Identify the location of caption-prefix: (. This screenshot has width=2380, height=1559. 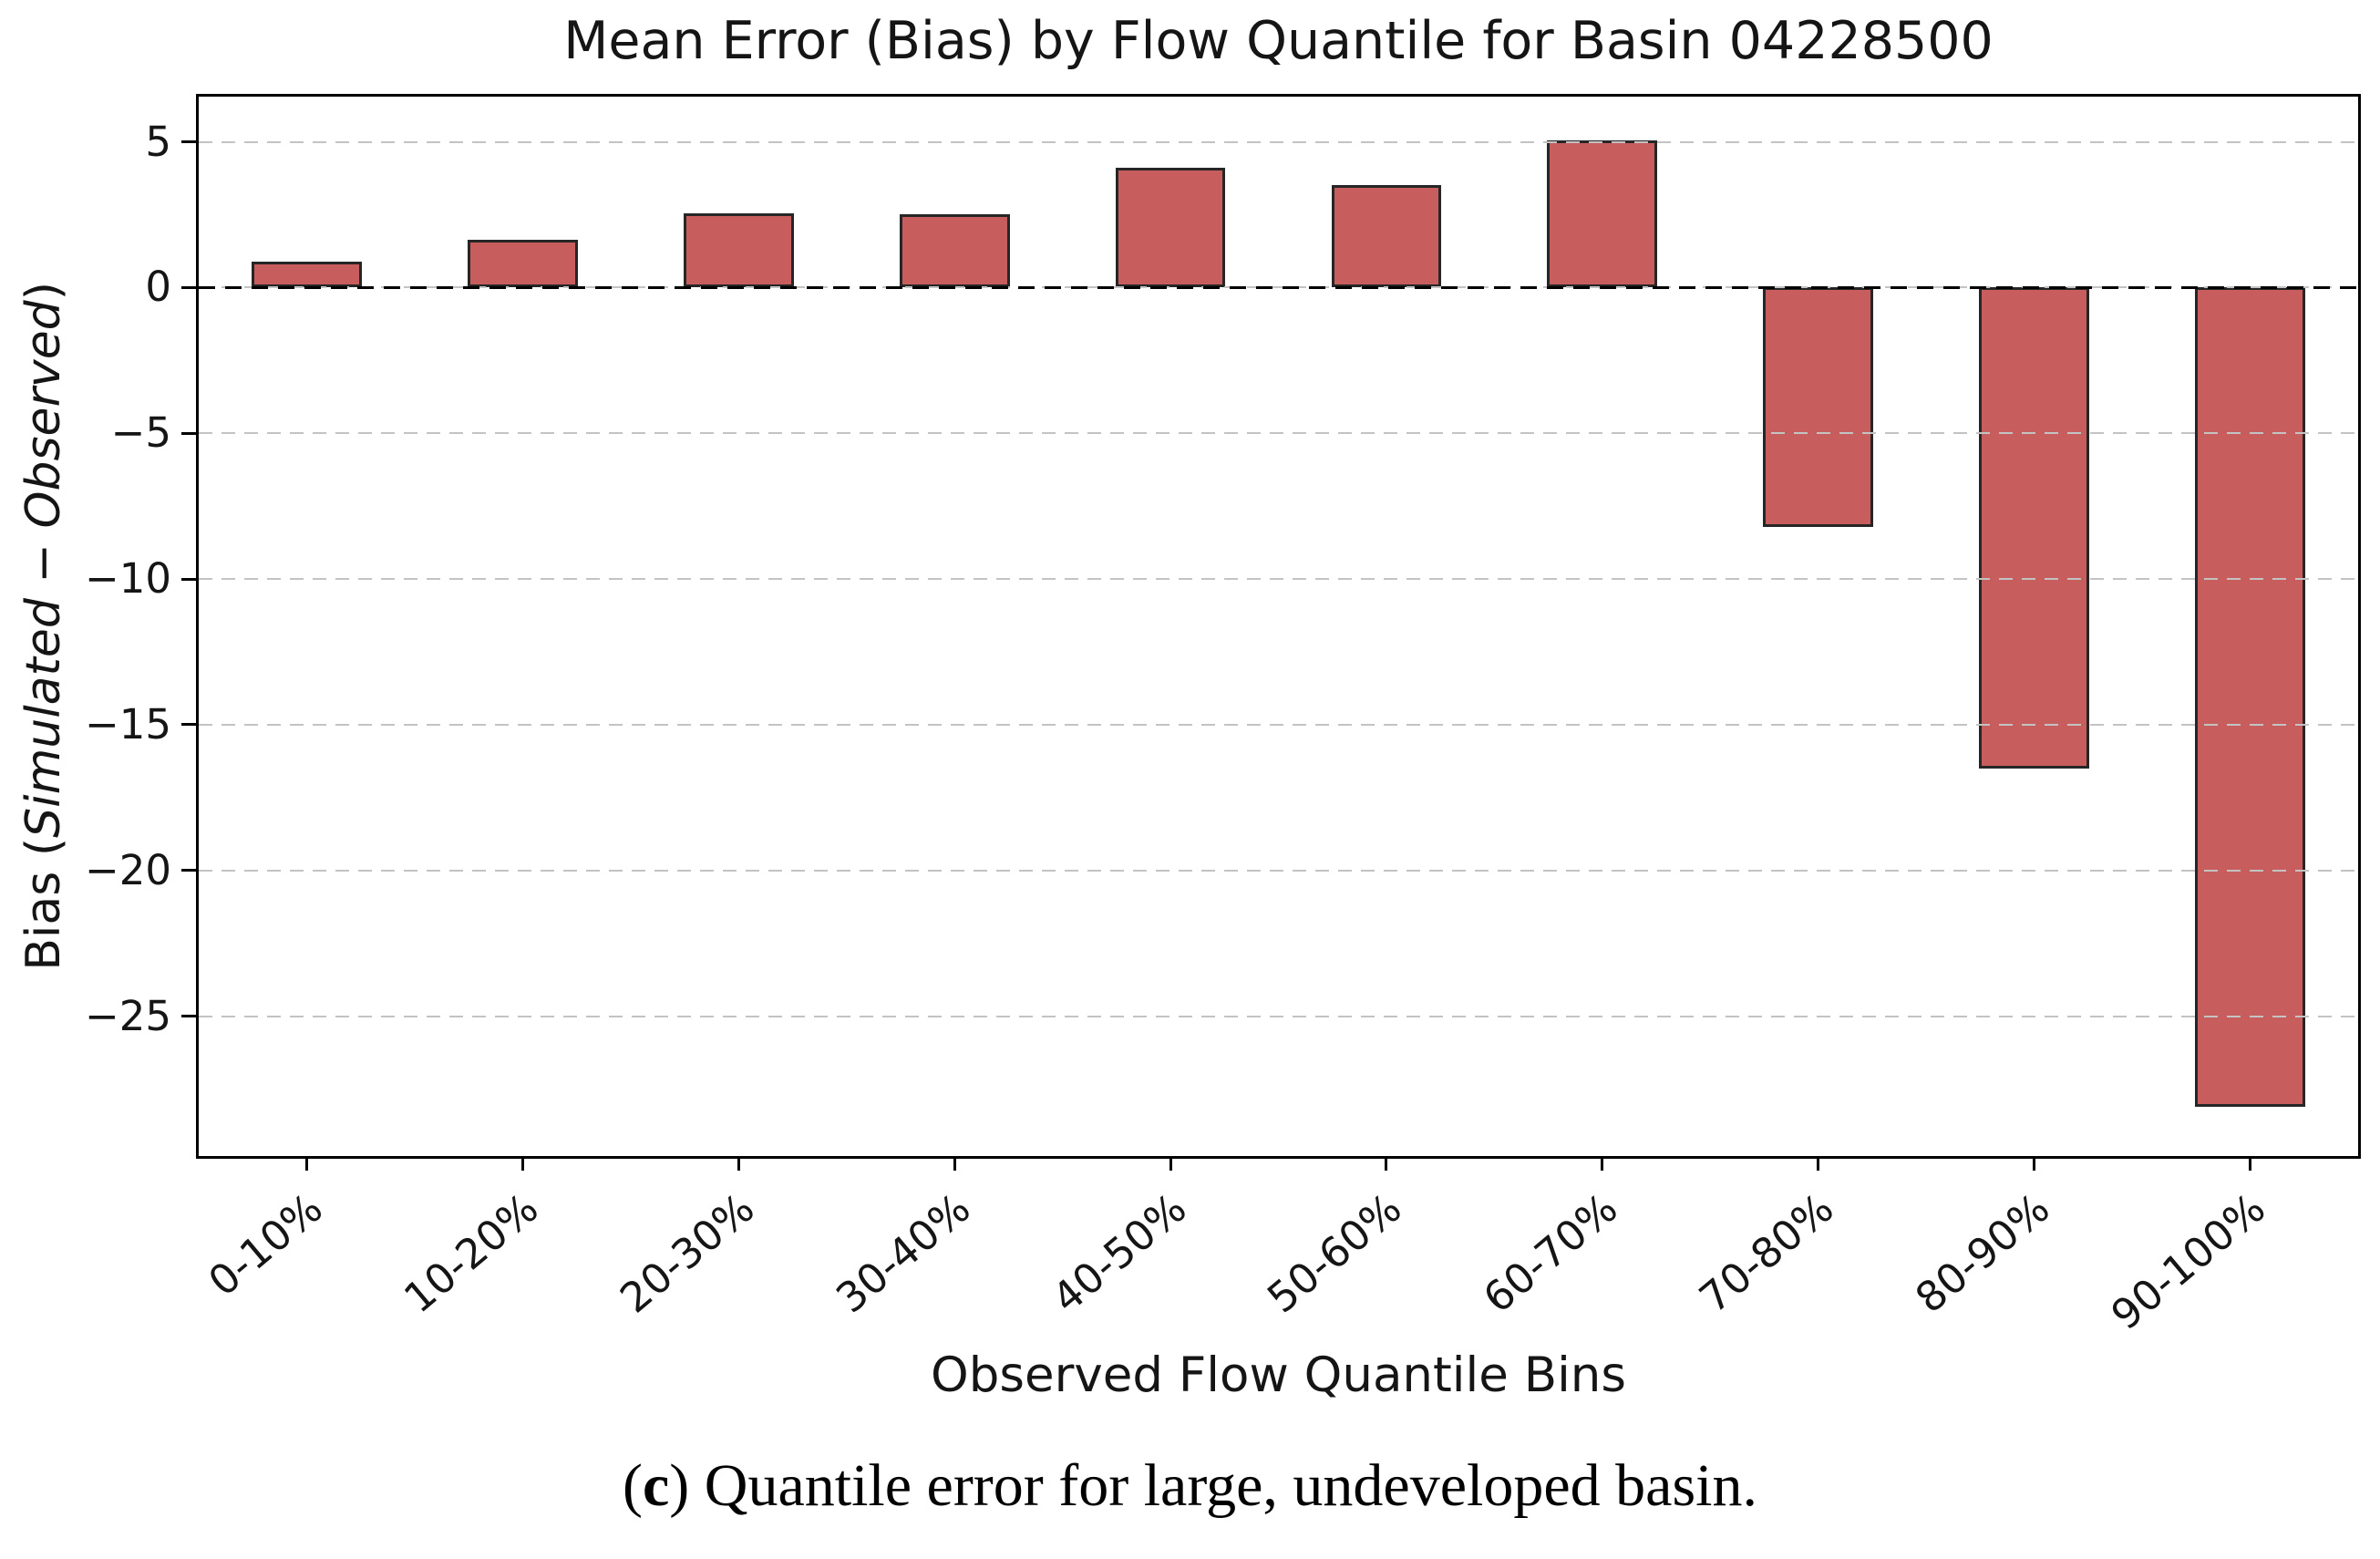
(633, 1485).